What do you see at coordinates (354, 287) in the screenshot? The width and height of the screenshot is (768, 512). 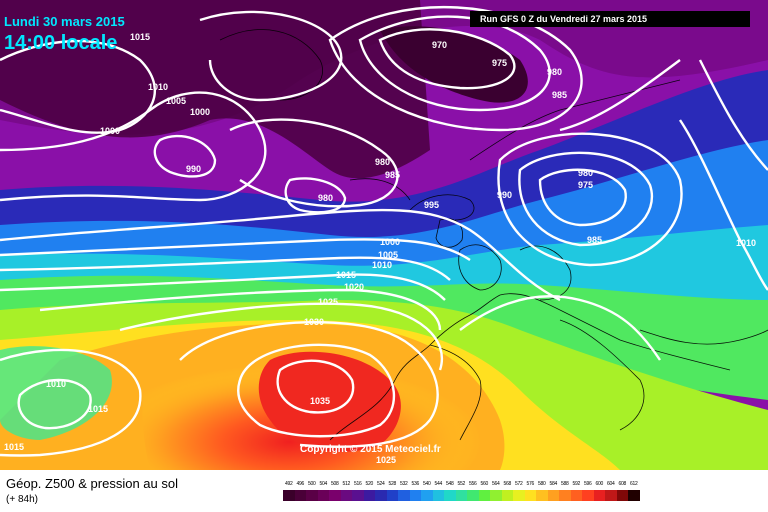 I see `isobar-label: 1020` at bounding box center [354, 287].